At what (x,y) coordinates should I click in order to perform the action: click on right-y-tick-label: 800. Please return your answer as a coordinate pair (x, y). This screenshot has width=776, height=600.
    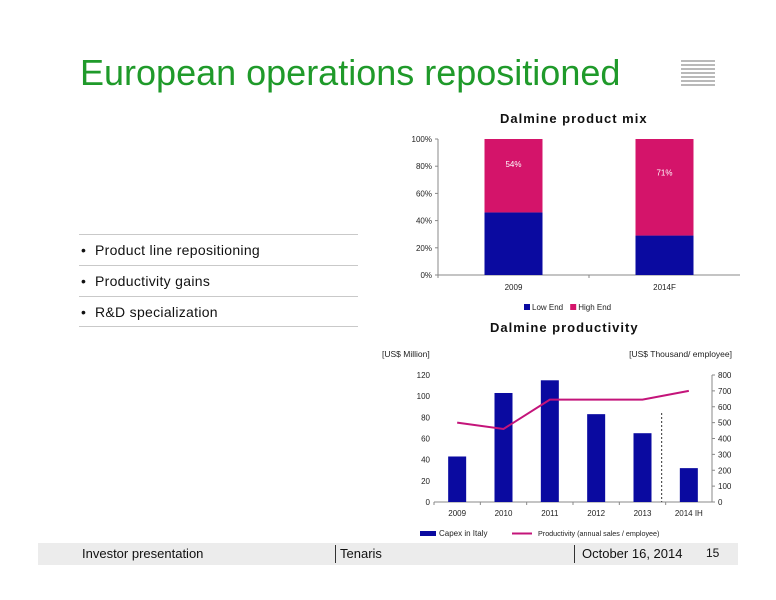
    Looking at the image, I should click on (725, 375).